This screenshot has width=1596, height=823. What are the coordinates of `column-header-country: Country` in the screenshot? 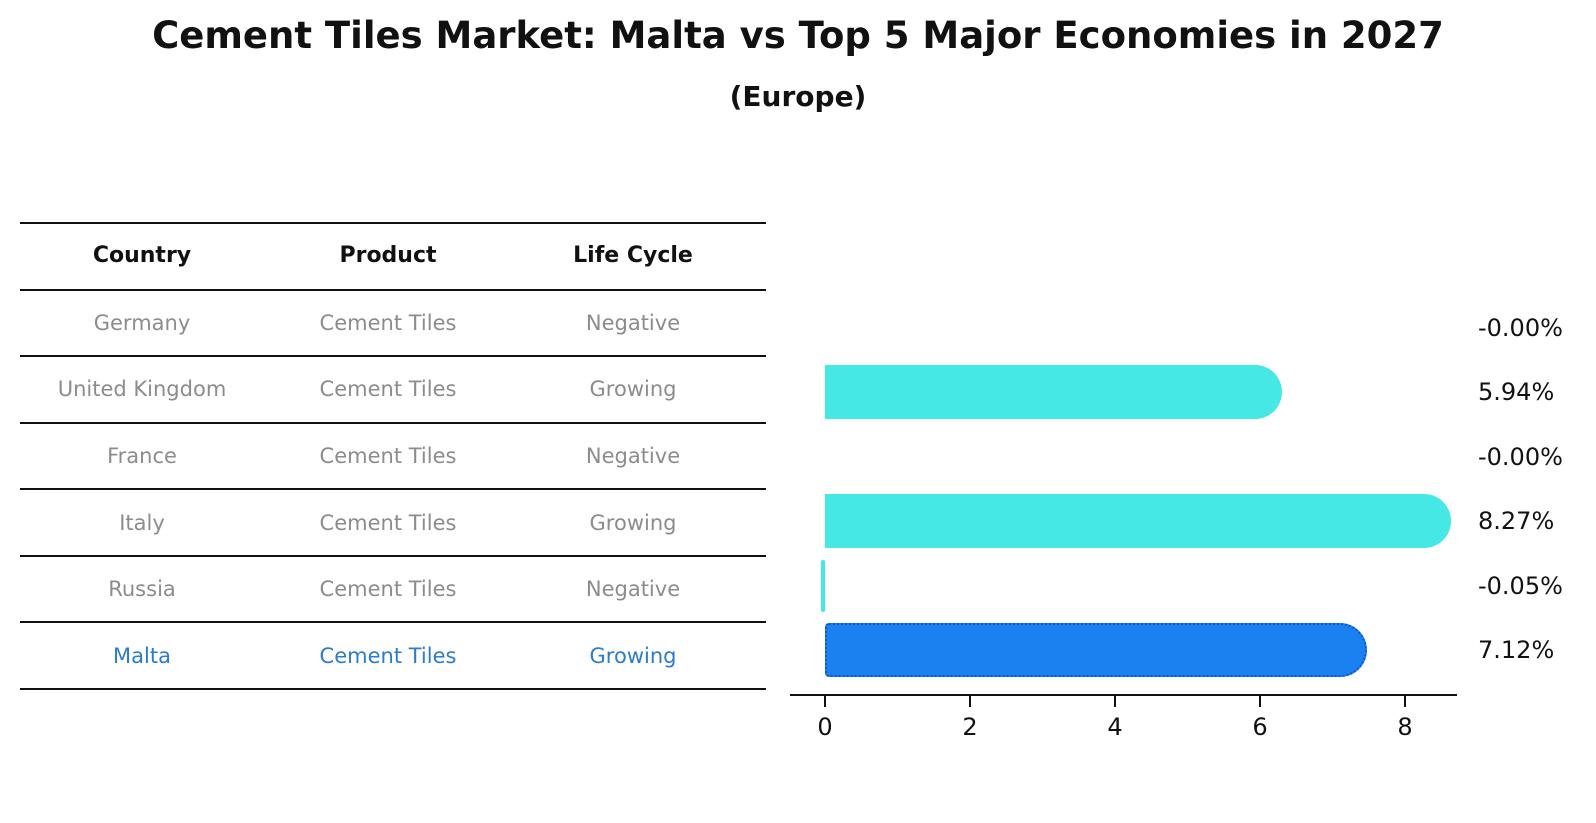 It's located at (142, 255).